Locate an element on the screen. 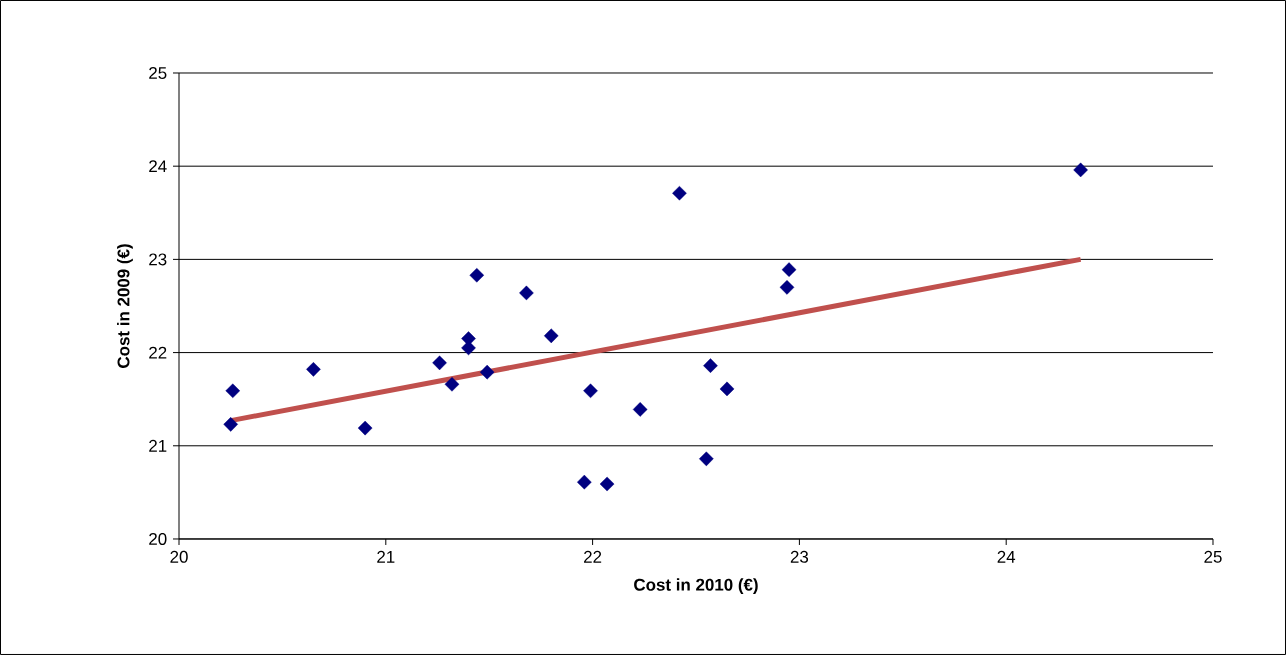 This screenshot has width=1286, height=655. y-tick-label: 25 is located at coordinates (158, 72).